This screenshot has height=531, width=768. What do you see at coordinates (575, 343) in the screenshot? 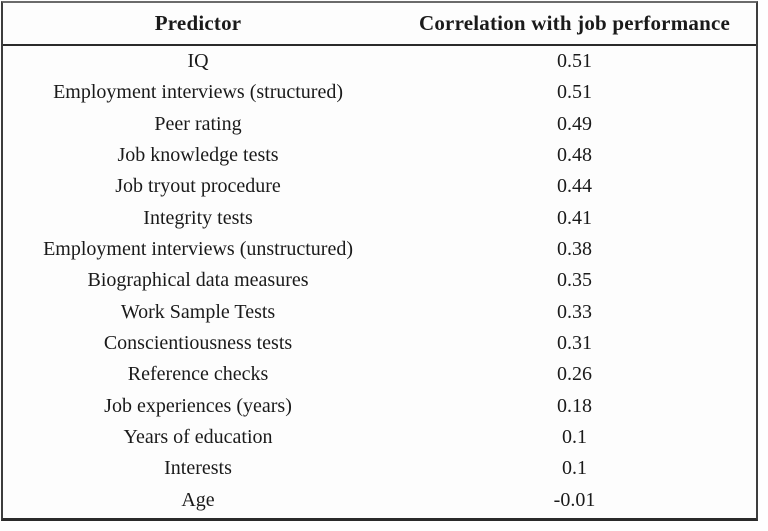
I see `correlation-cell: 0.31` at bounding box center [575, 343].